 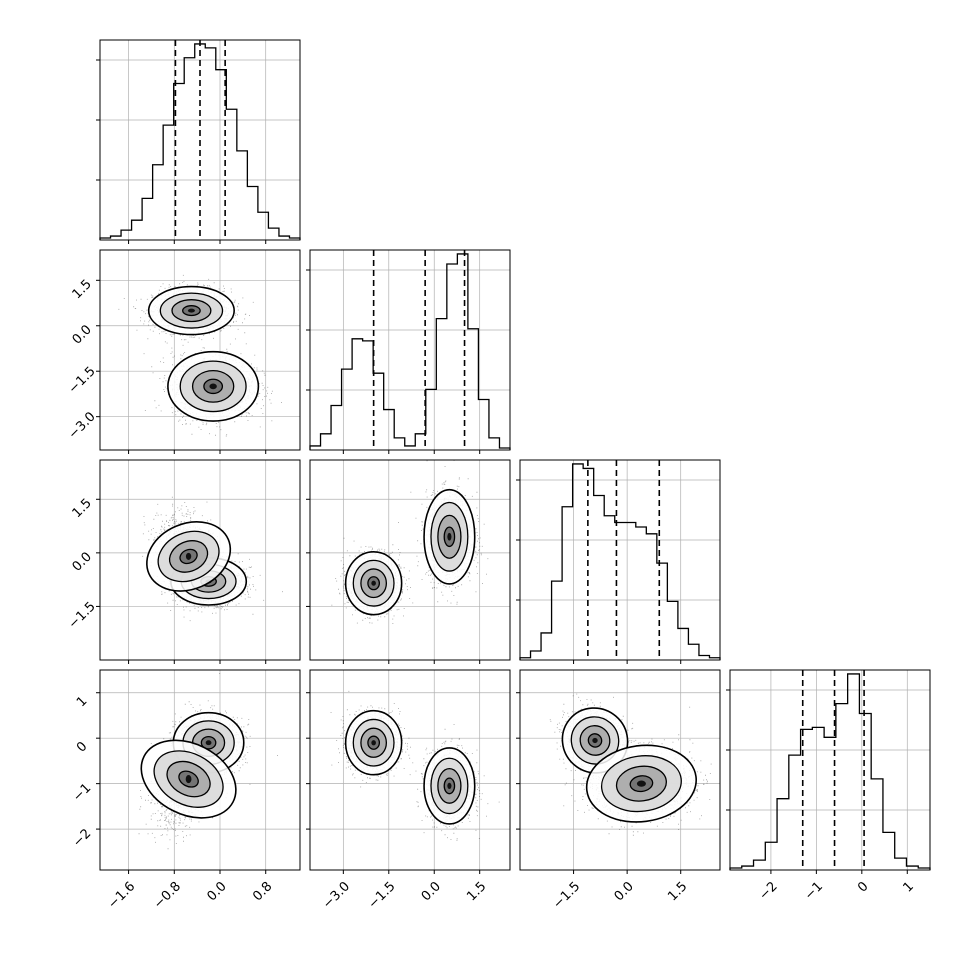 What do you see at coordinates (863, 887) in the screenshot?
I see `x-tick-label: 0` at bounding box center [863, 887].